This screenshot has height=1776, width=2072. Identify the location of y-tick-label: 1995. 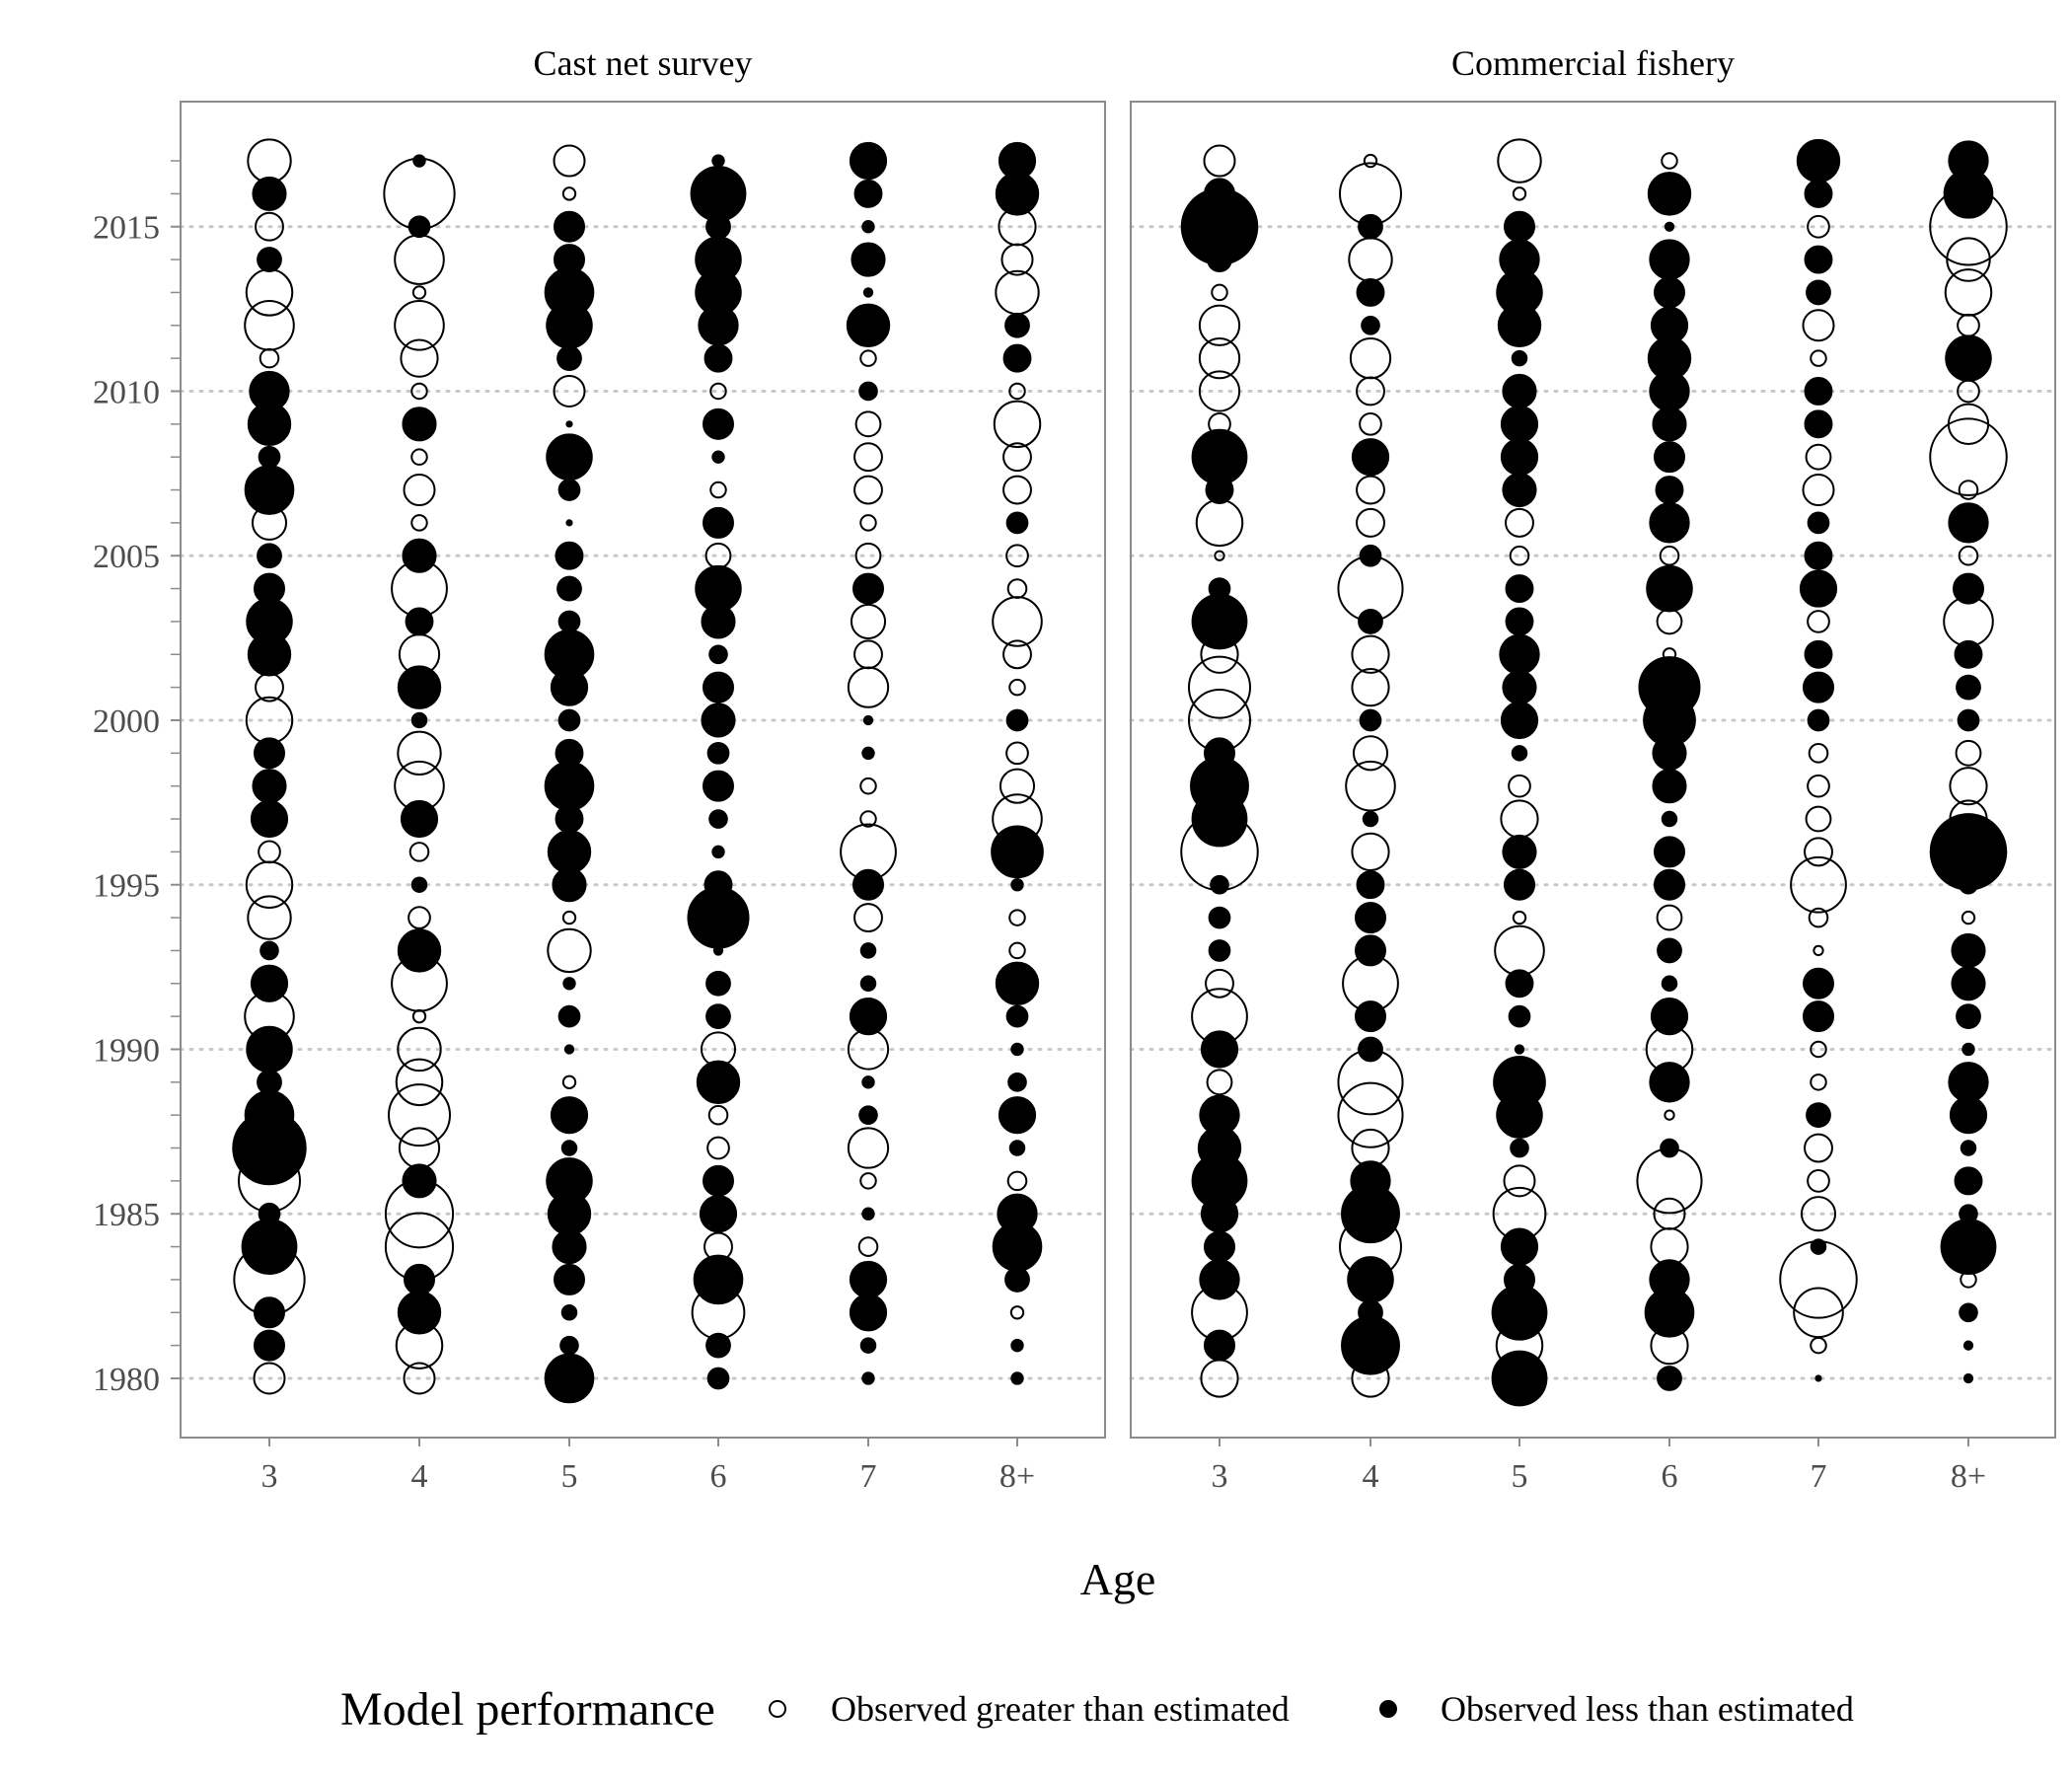
(127, 887).